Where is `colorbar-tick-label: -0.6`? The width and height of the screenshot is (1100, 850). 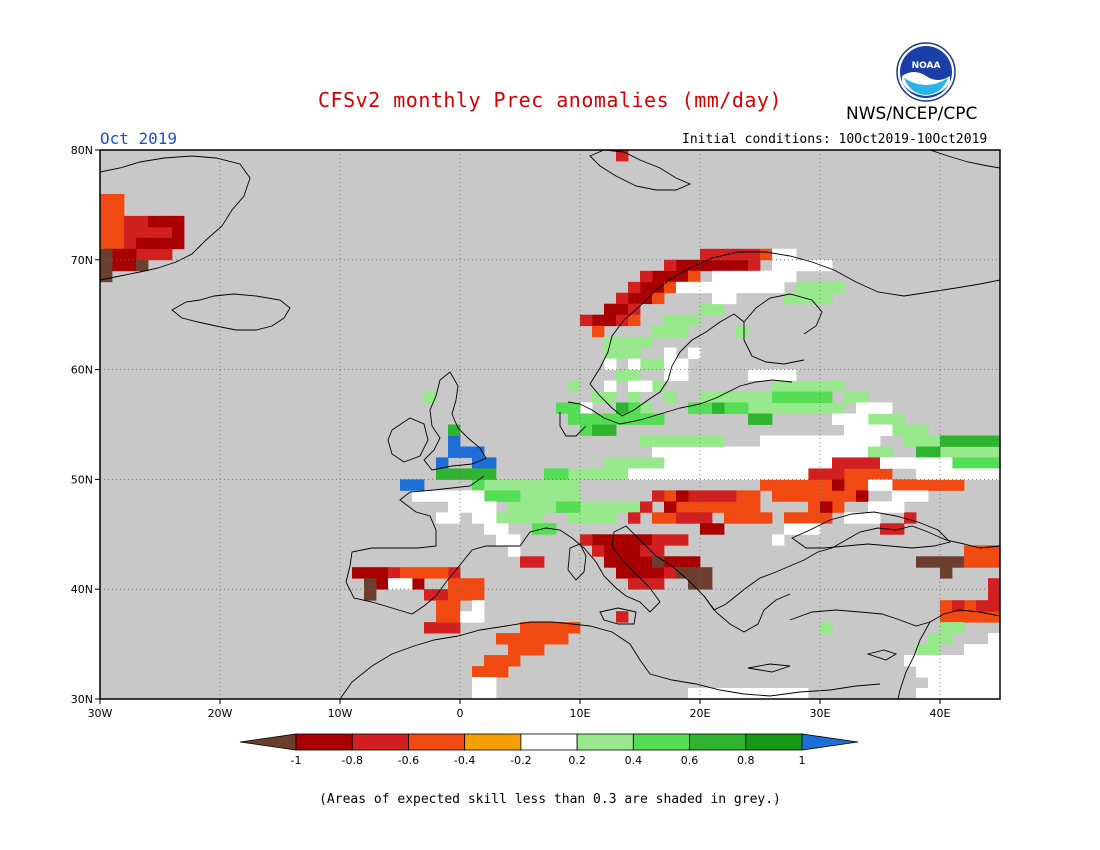 colorbar-tick-label: -0.6 is located at coordinates (408, 760).